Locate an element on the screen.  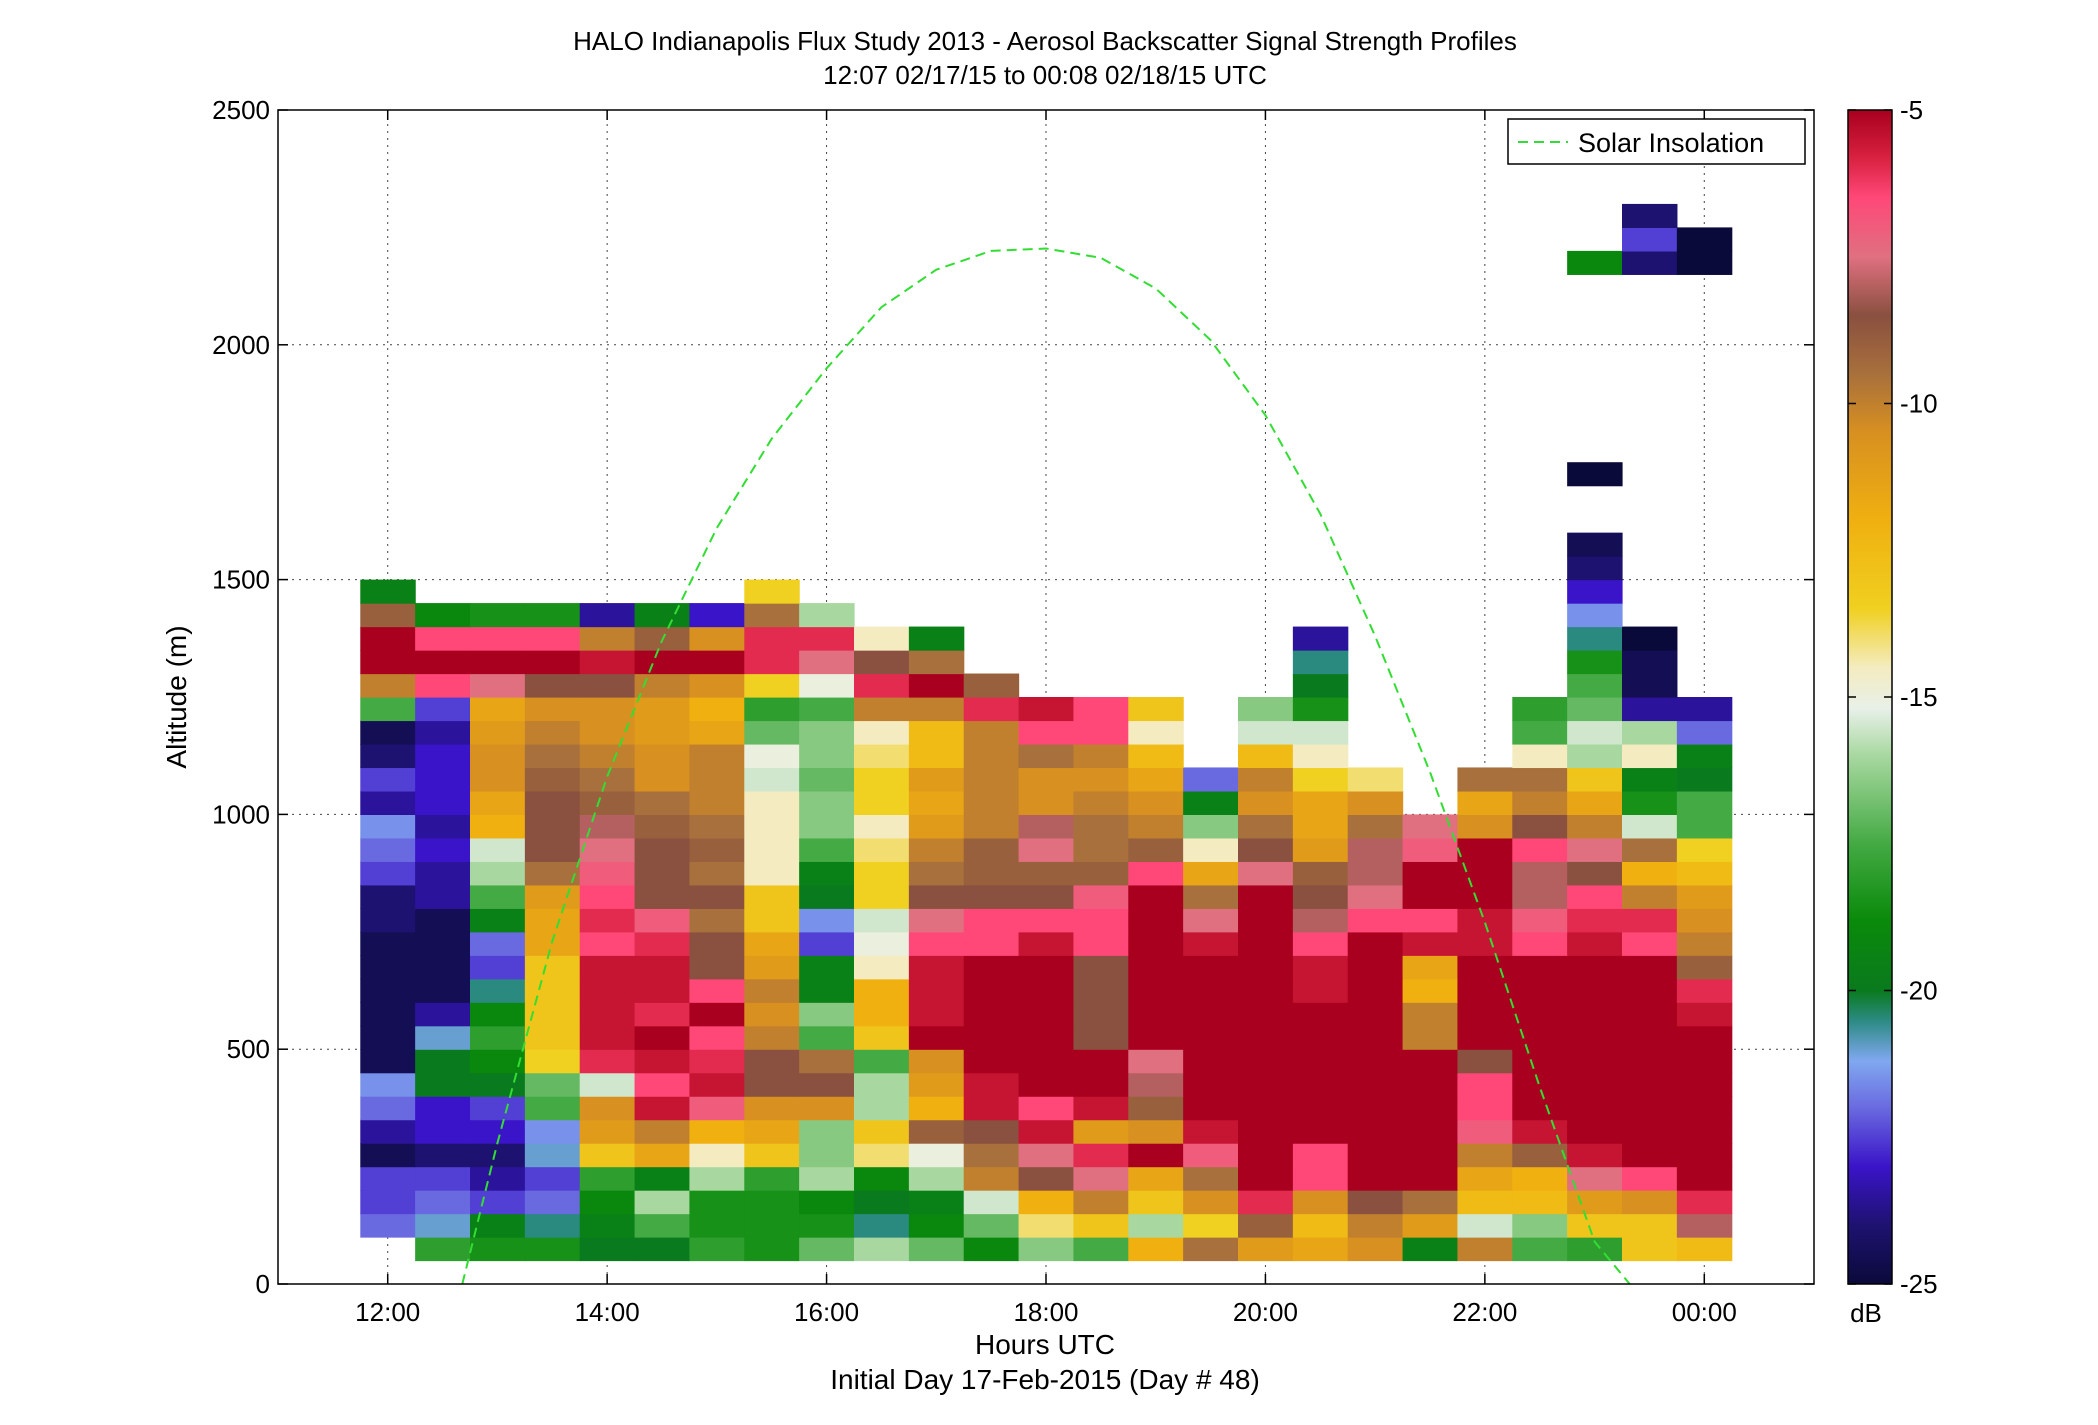
colorbar-tick-label: -15 is located at coordinates (1919, 697).